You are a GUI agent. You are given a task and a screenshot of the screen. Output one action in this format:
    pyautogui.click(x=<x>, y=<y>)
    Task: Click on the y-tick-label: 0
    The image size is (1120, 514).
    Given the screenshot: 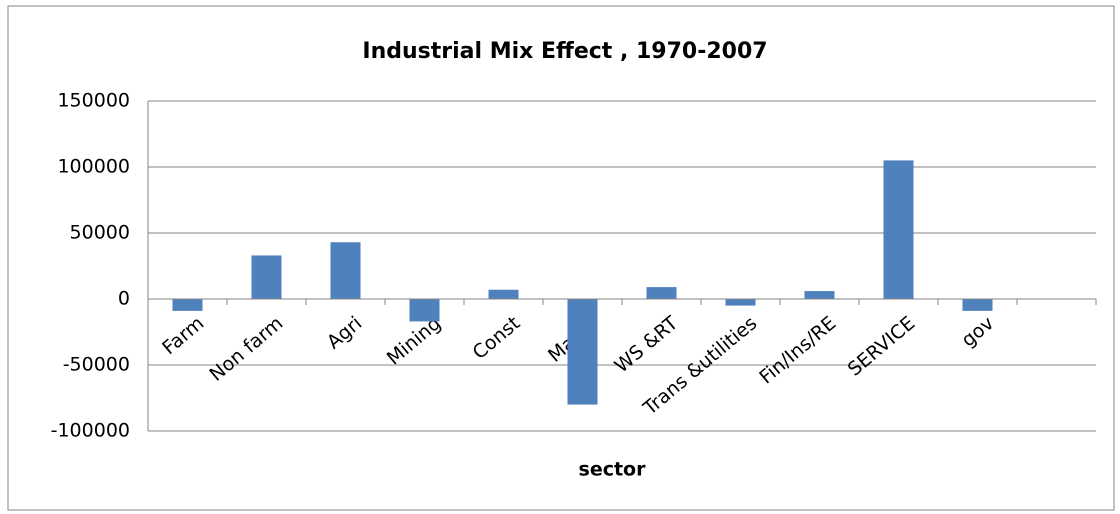 What is the action you would take?
    pyautogui.click(x=124, y=299)
    